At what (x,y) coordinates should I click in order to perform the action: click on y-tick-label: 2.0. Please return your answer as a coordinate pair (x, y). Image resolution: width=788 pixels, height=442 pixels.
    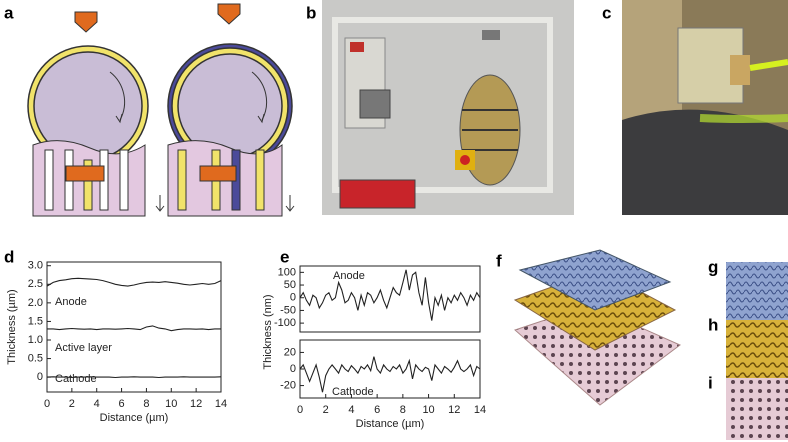
    Looking at the image, I should click on (35, 303).